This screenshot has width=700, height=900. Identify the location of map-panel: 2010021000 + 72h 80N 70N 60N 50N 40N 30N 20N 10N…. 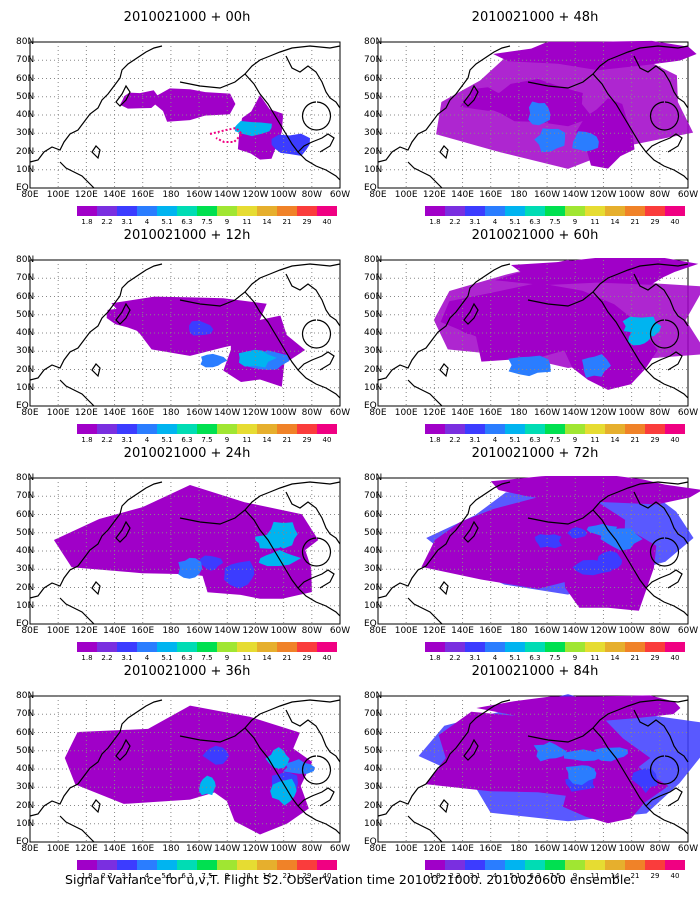
(532, 554).